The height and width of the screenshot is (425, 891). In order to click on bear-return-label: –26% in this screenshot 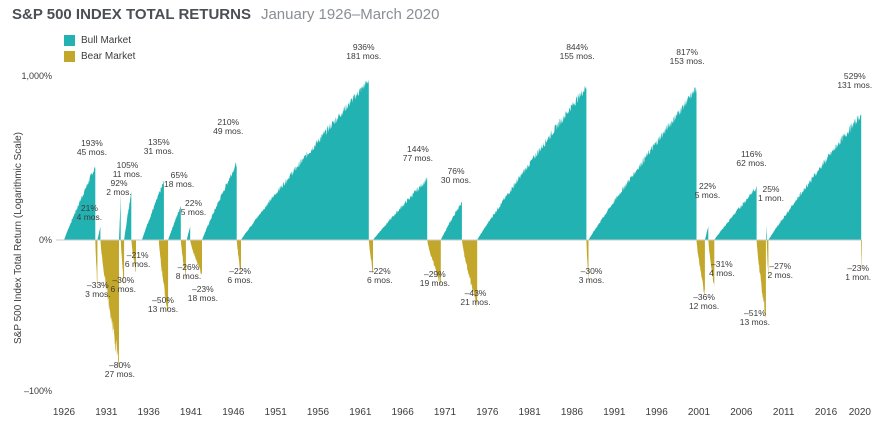, I will do `click(189, 267)`.